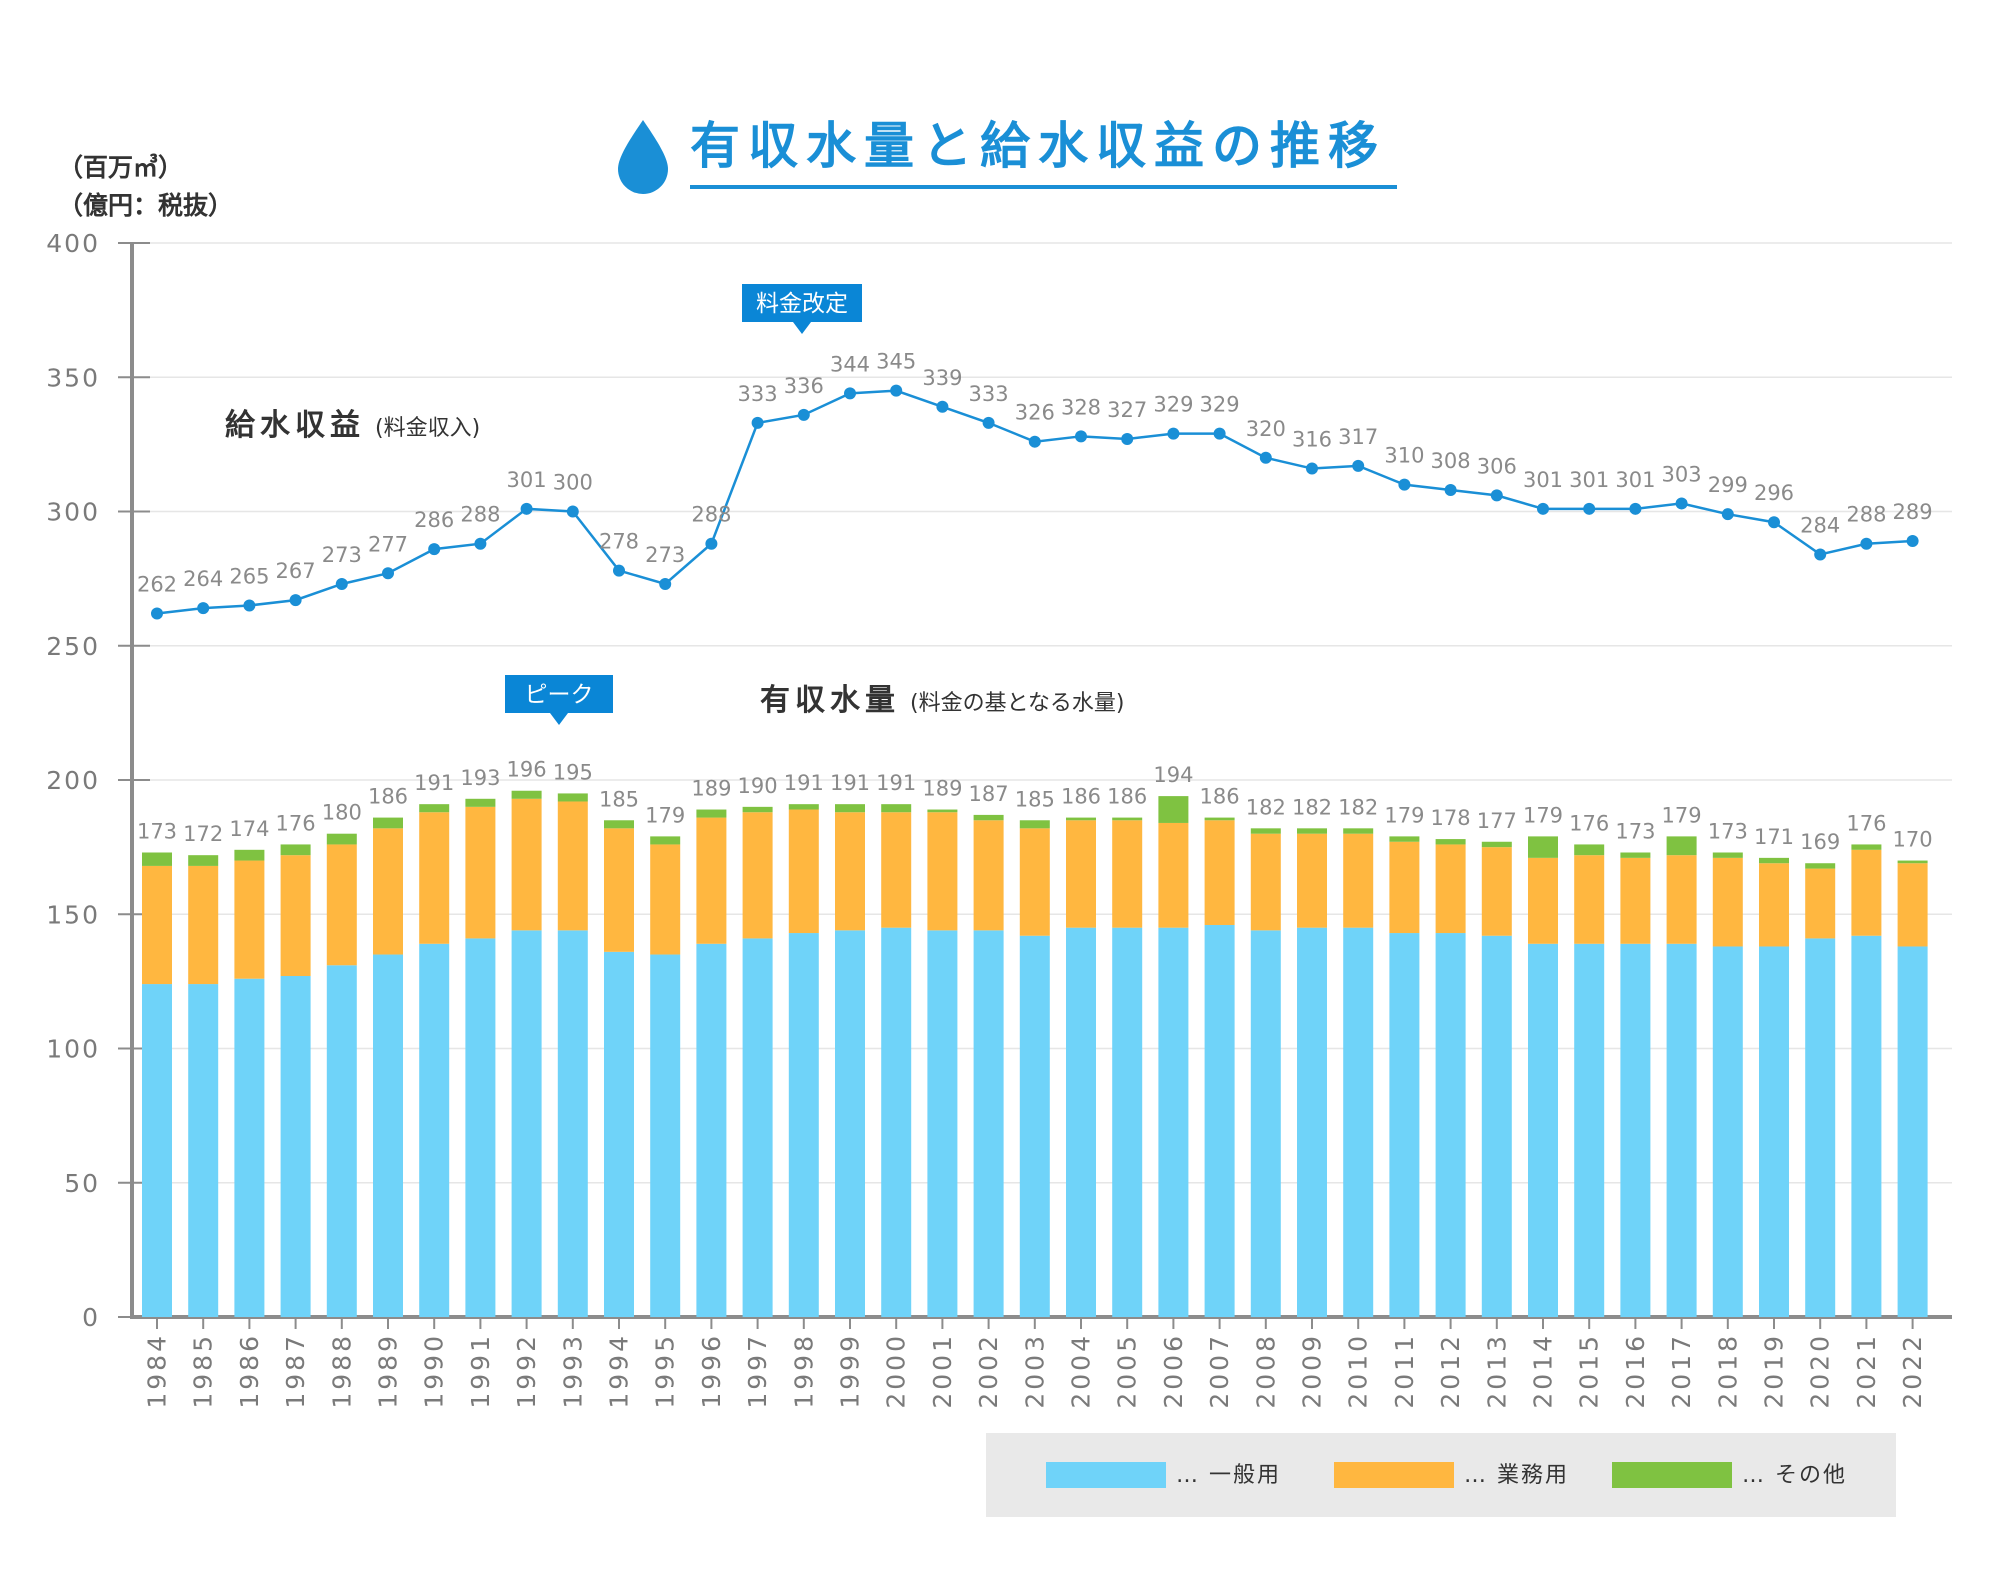  I want to click on revenue-value-label: 299, so click(1728, 485).